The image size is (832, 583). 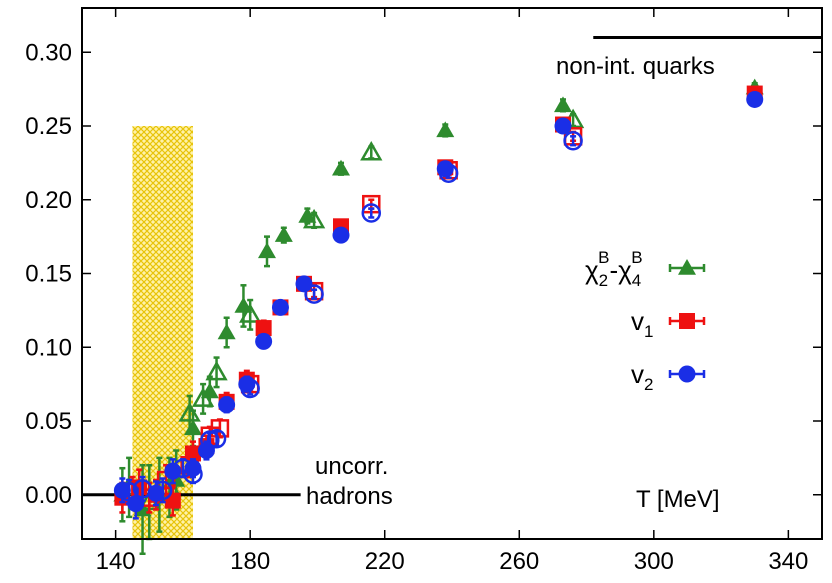 I want to click on legend-label-v2: v2, so click(x=642, y=376).